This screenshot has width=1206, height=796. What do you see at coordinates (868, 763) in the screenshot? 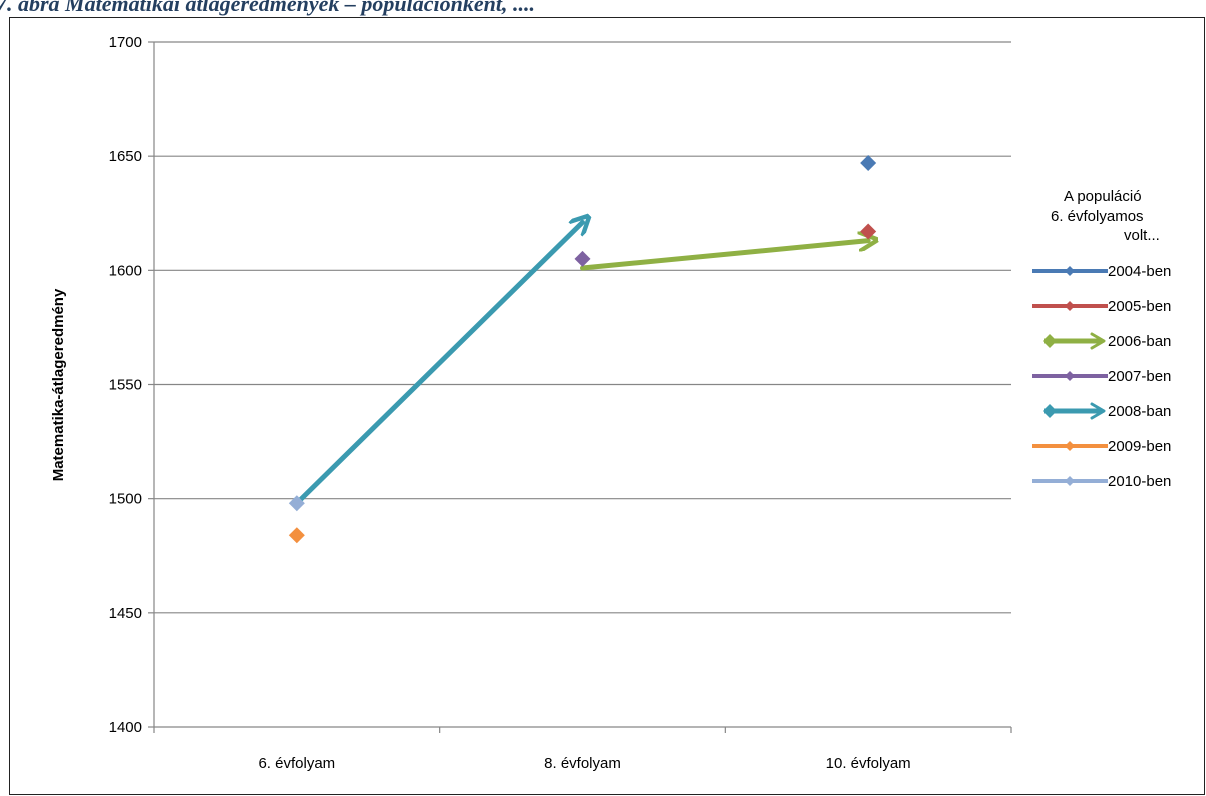
I see `x-tick-label-10-vfolyam: 10. évfolyam` at bounding box center [868, 763].